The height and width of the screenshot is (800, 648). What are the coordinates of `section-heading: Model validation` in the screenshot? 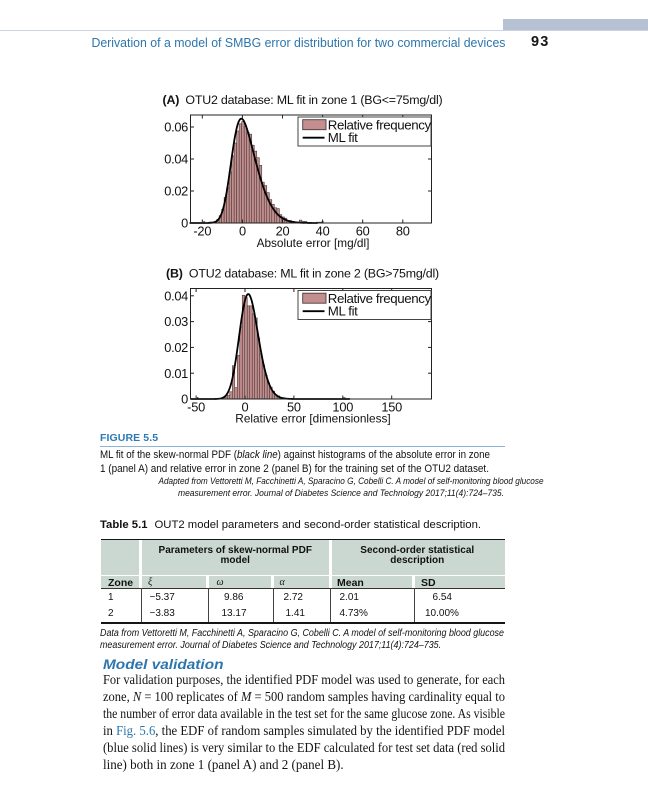 It's located at (163, 663).